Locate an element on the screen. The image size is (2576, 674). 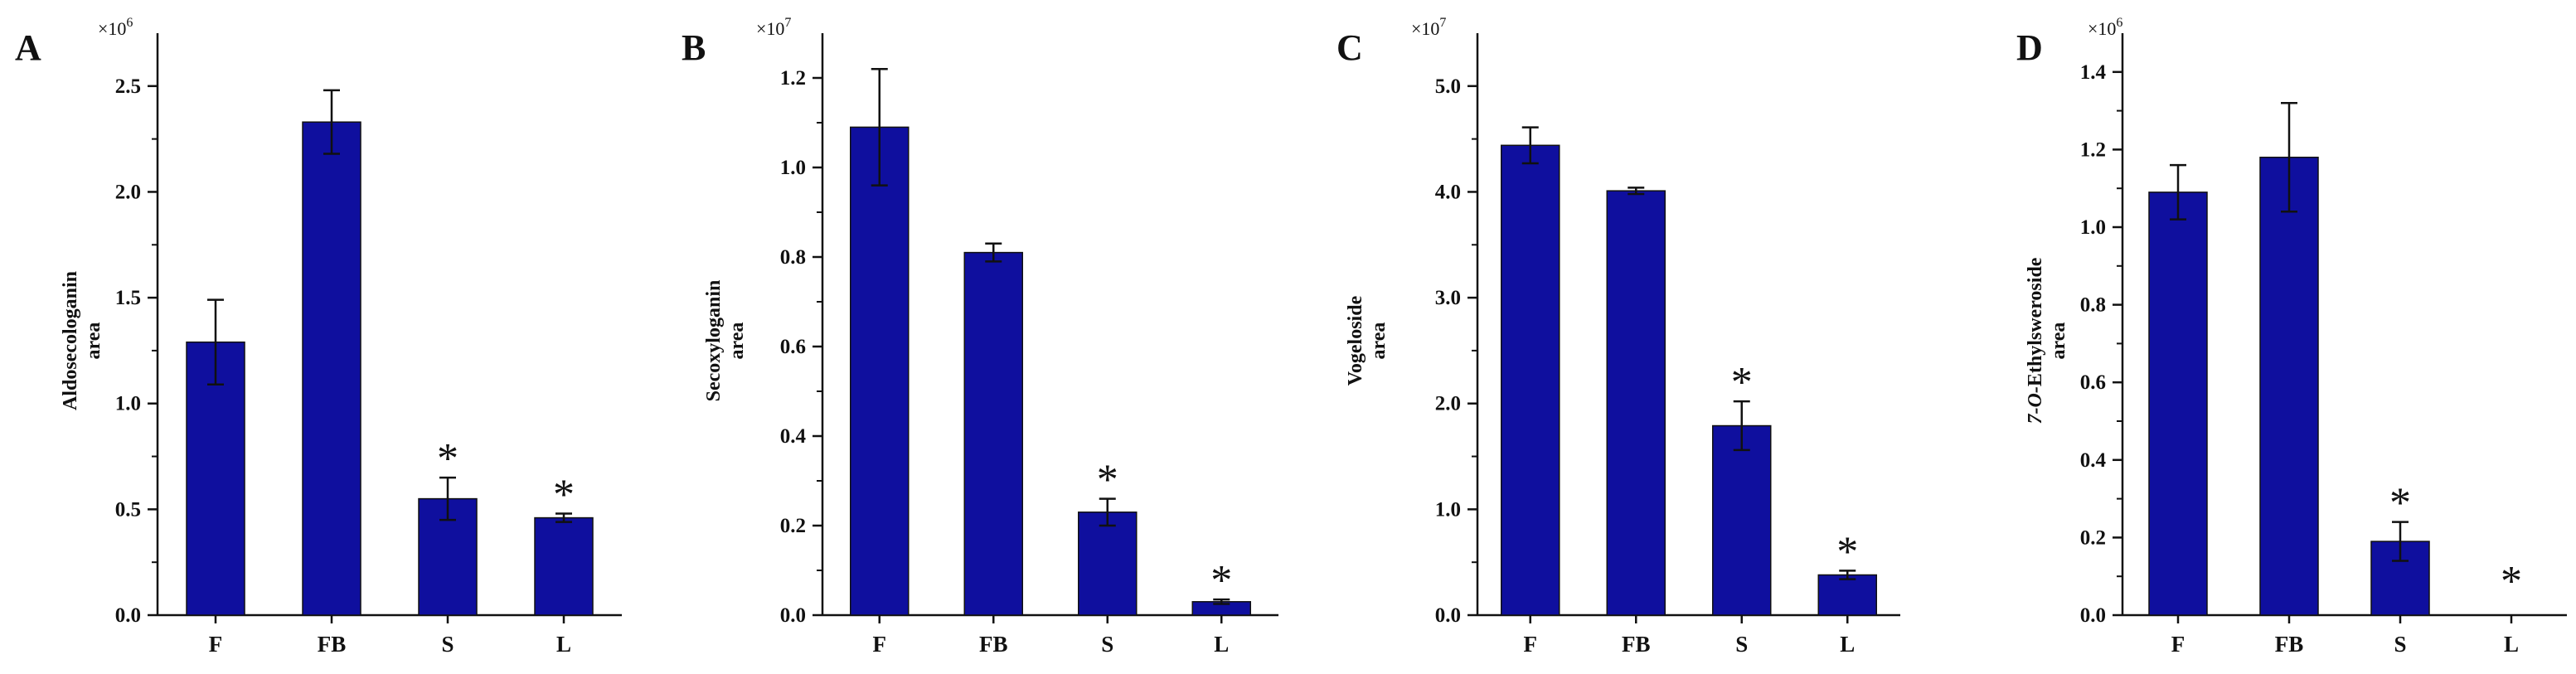
y-tick-label: 4.0 is located at coordinates (1448, 192).